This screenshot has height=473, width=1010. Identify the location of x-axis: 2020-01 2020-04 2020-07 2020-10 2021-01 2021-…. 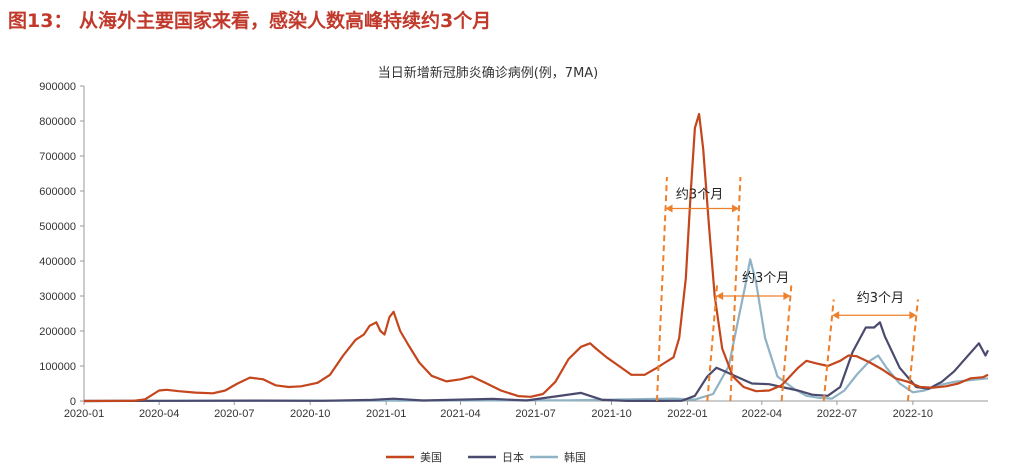
(526, 410).